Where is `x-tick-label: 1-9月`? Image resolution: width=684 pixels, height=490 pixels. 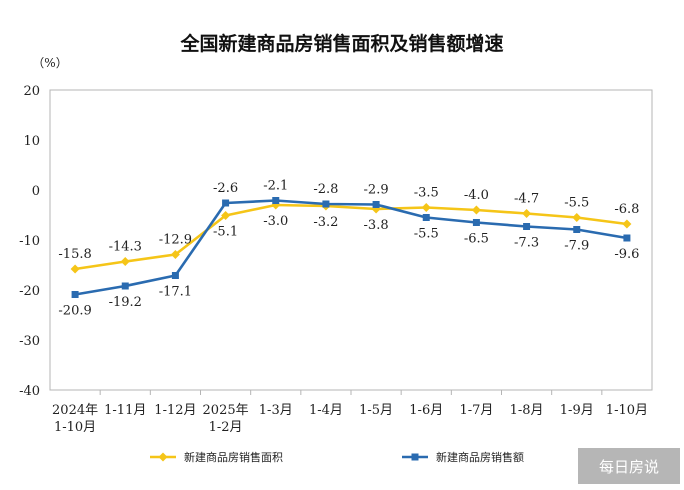 x-tick-label: 1-9月 is located at coordinates (577, 410).